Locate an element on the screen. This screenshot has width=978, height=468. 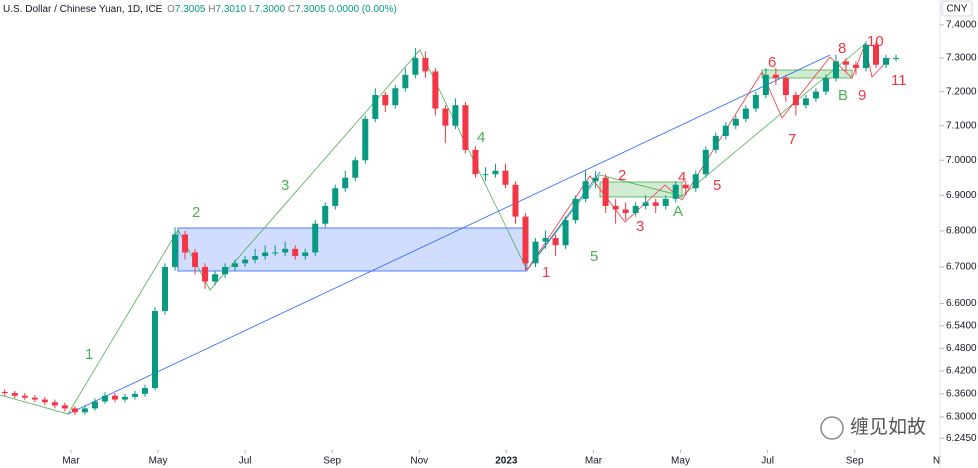
y-tick-label: 6.4200 is located at coordinates (961, 371).